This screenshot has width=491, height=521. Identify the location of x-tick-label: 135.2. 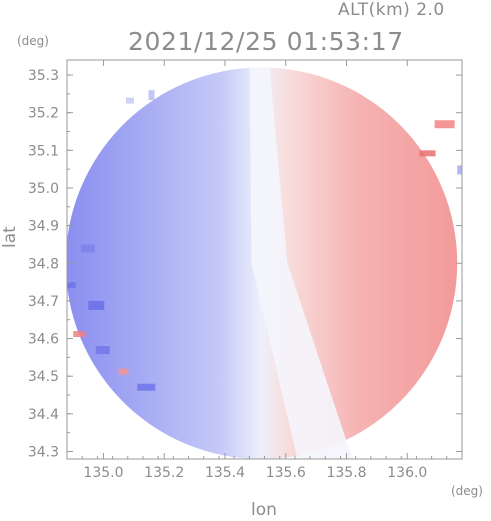
(164, 473).